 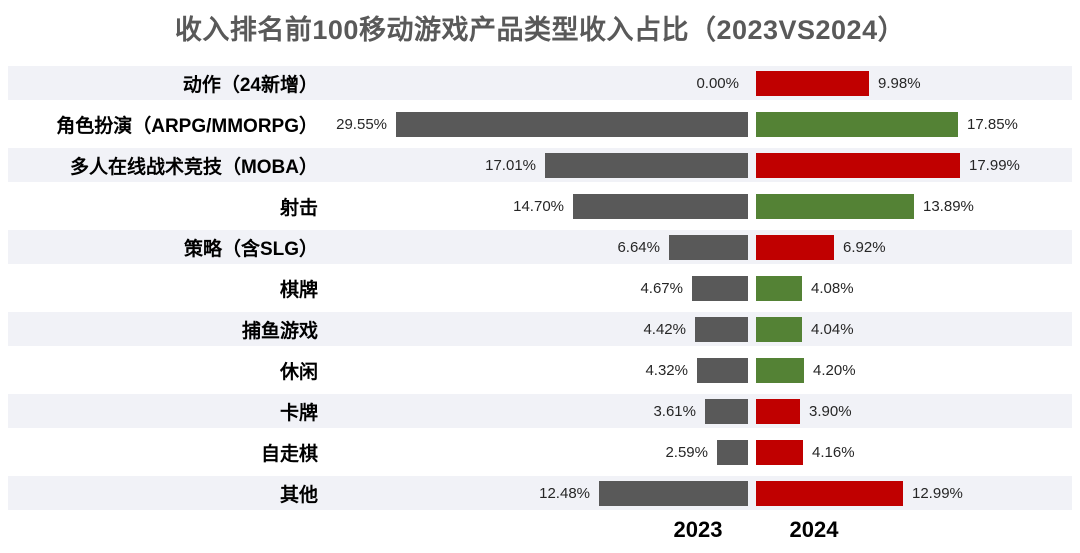 What do you see at coordinates (533, 493) in the screenshot?
I see `left-bar-zone-2023: 12.48%` at bounding box center [533, 493].